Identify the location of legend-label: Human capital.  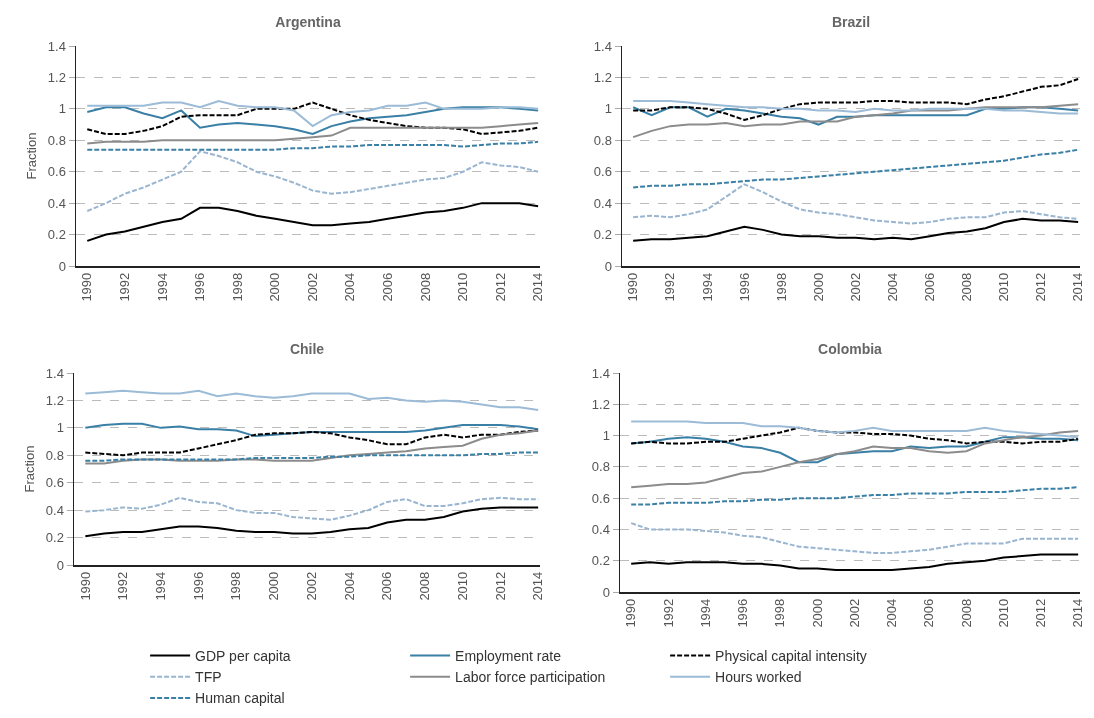
(240, 698).